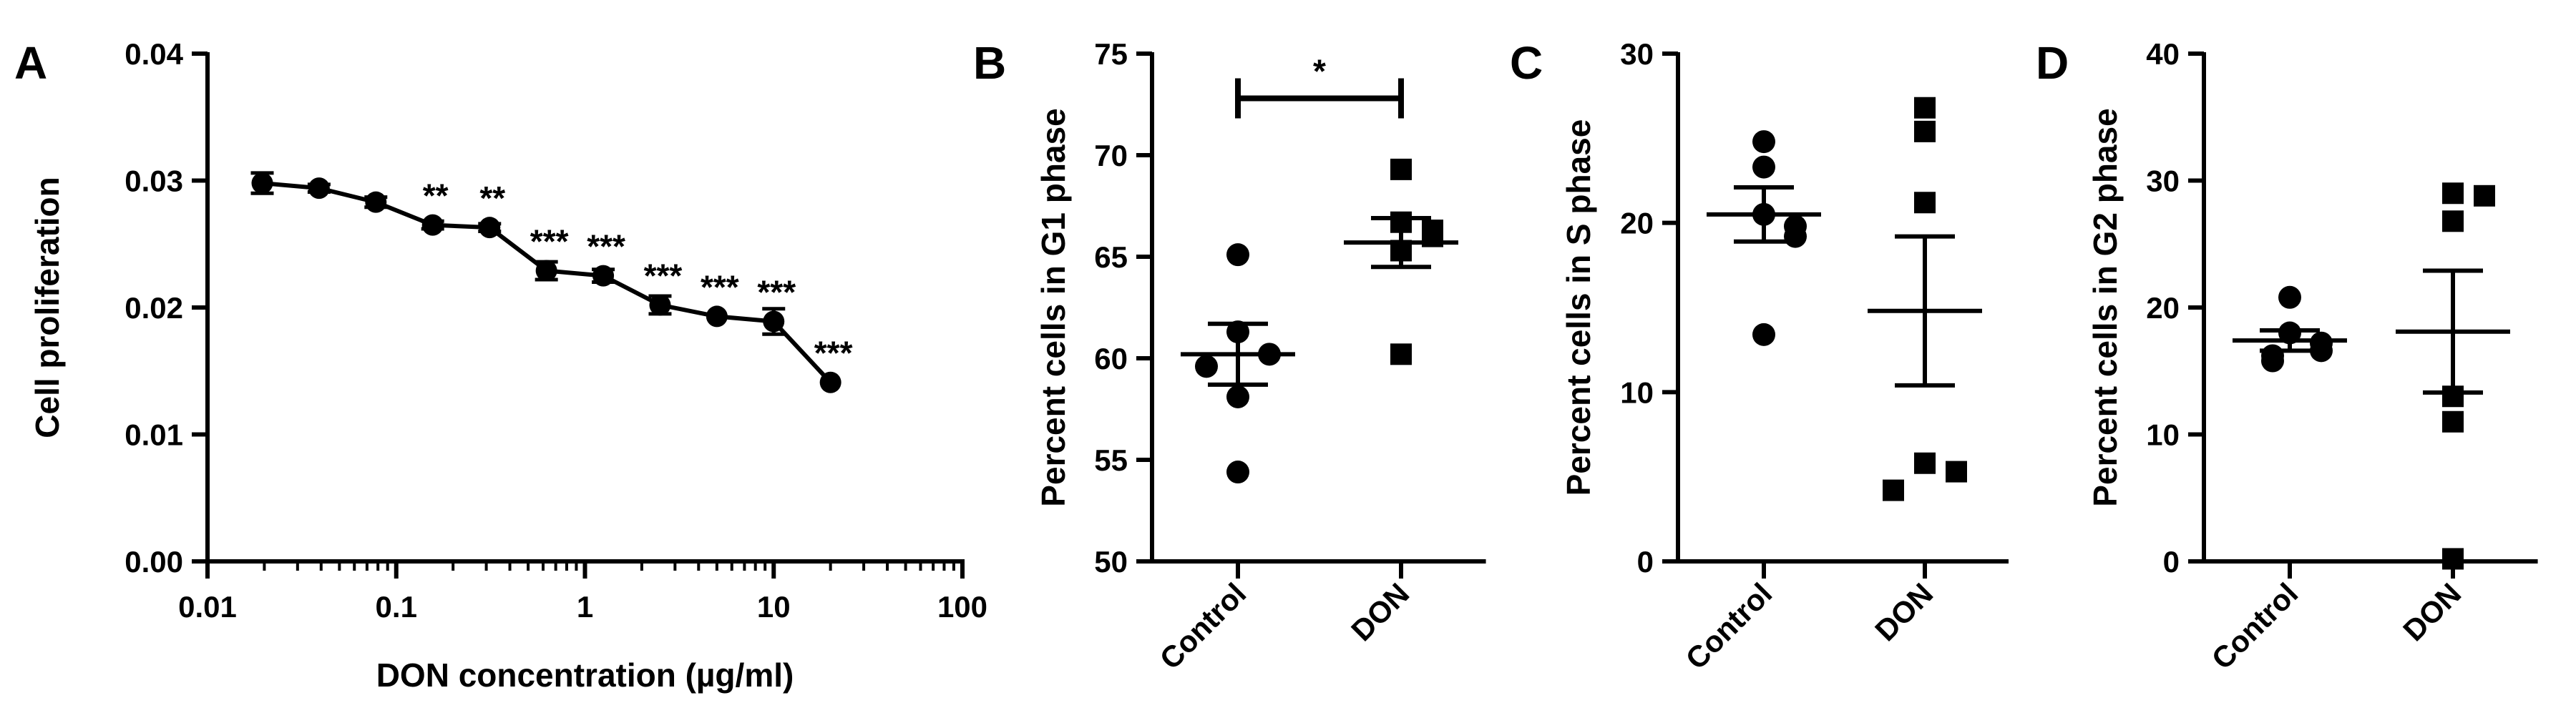 The image size is (2576, 723). Describe the element at coordinates (154, 562) in the screenshot. I see `y-tick-label: 0.00` at that location.